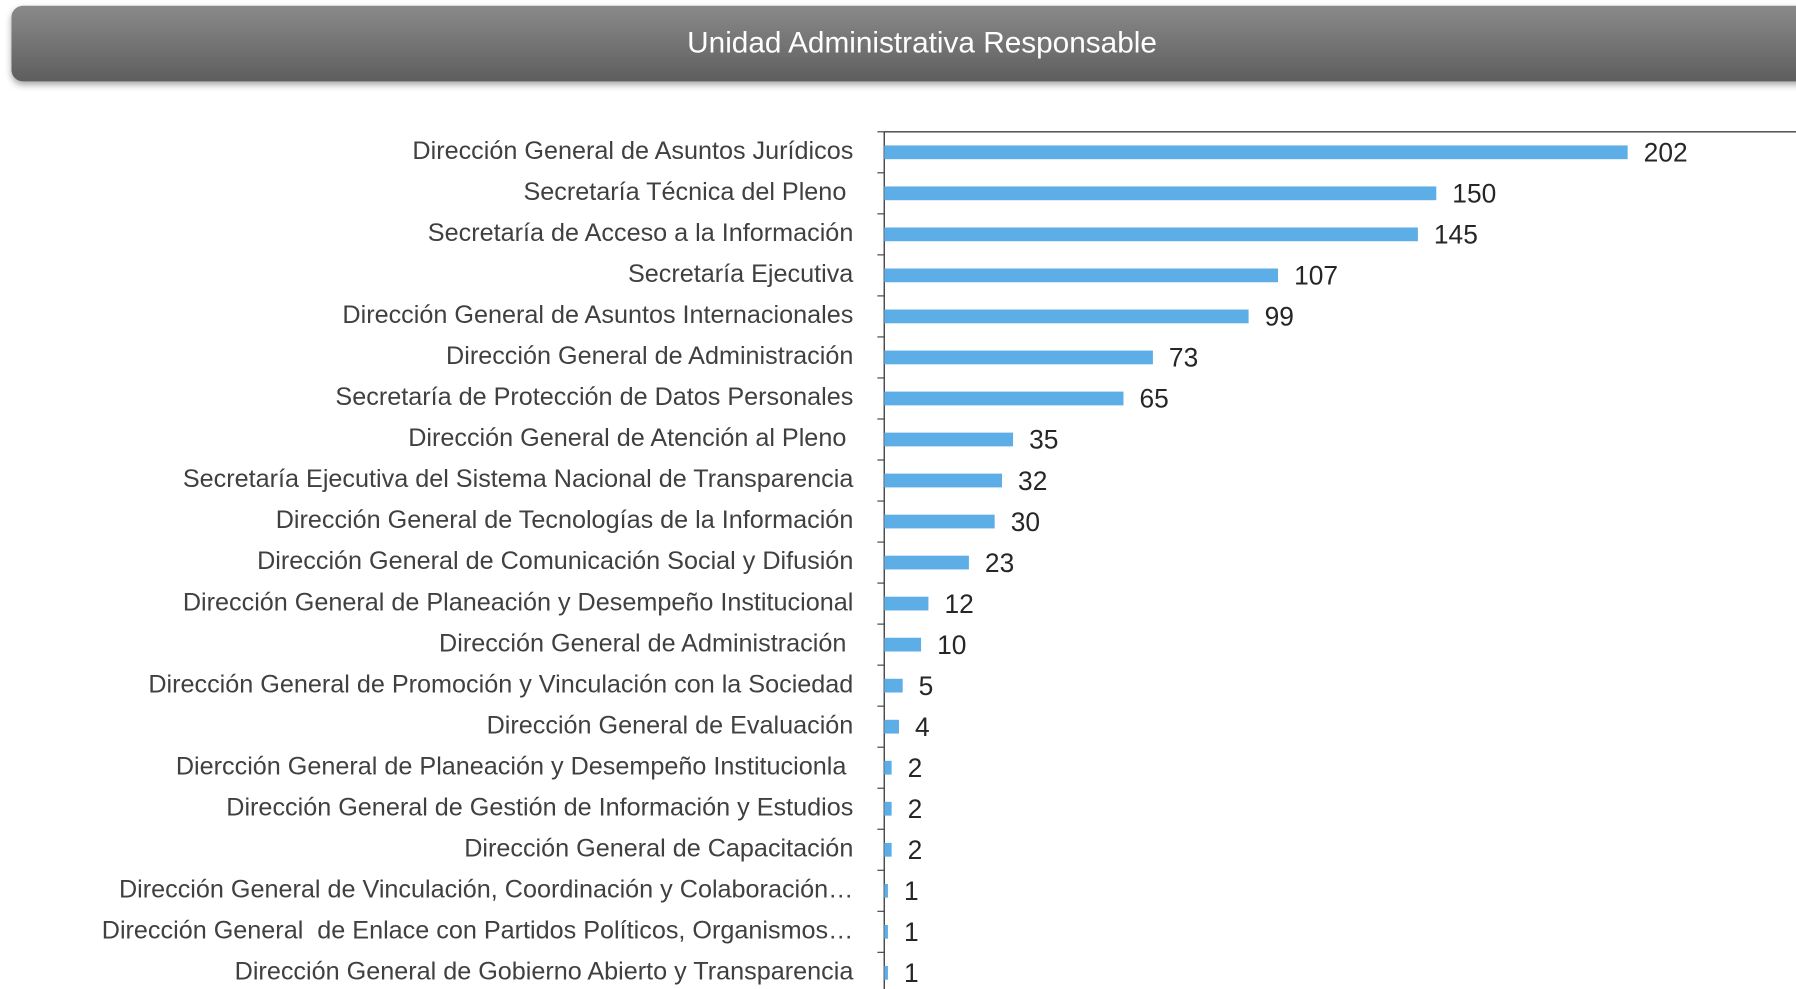 Image resolution: width=1796 pixels, height=989 pixels. Describe the element at coordinates (999, 563) in the screenshot. I see `value-label: 23` at that location.